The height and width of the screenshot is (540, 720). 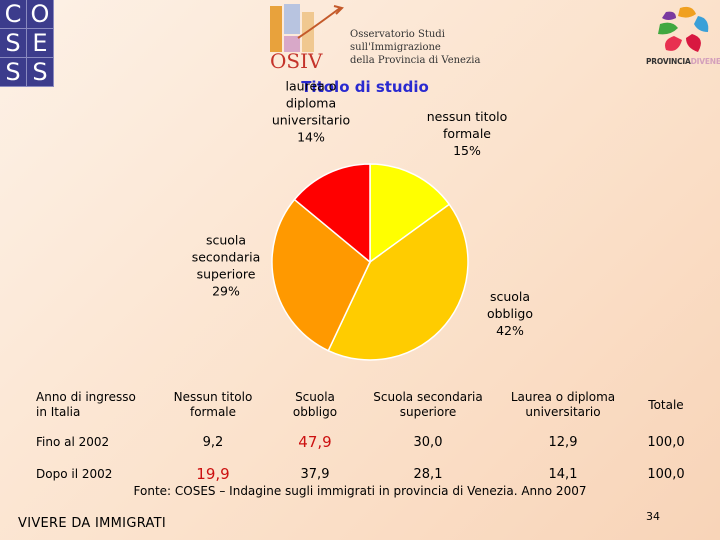 I want to click on provincia-light: DIVENEZIA, so click(x=705, y=61).